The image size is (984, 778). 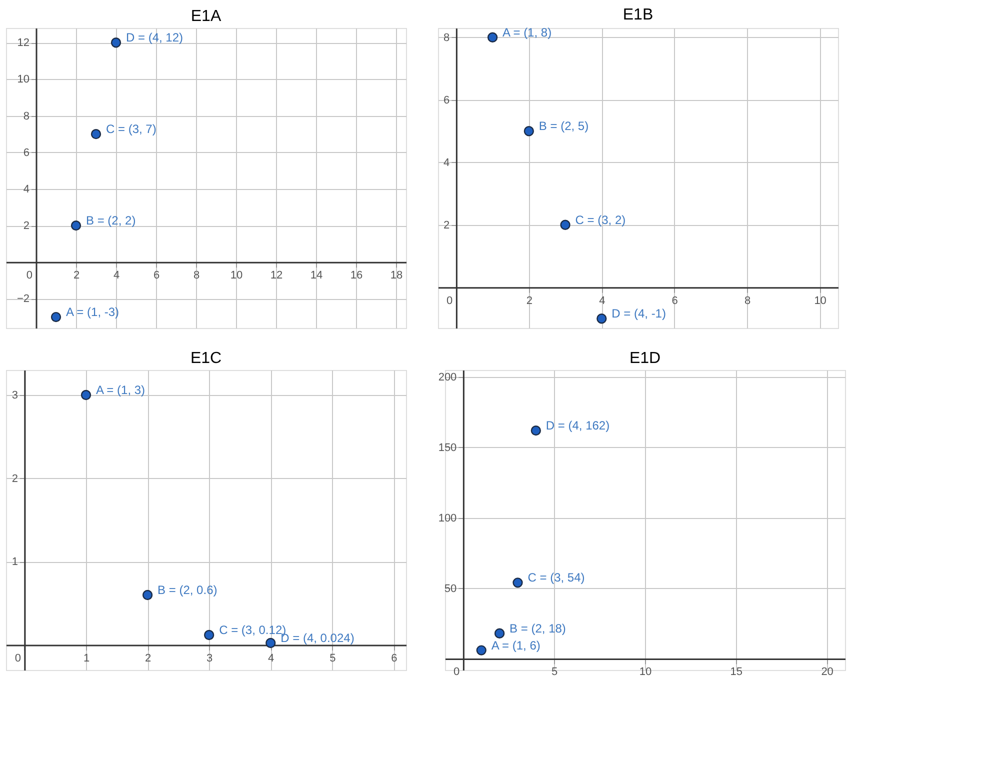 What do you see at coordinates (86, 658) in the screenshot?
I see `x-tick-label: 1` at bounding box center [86, 658].